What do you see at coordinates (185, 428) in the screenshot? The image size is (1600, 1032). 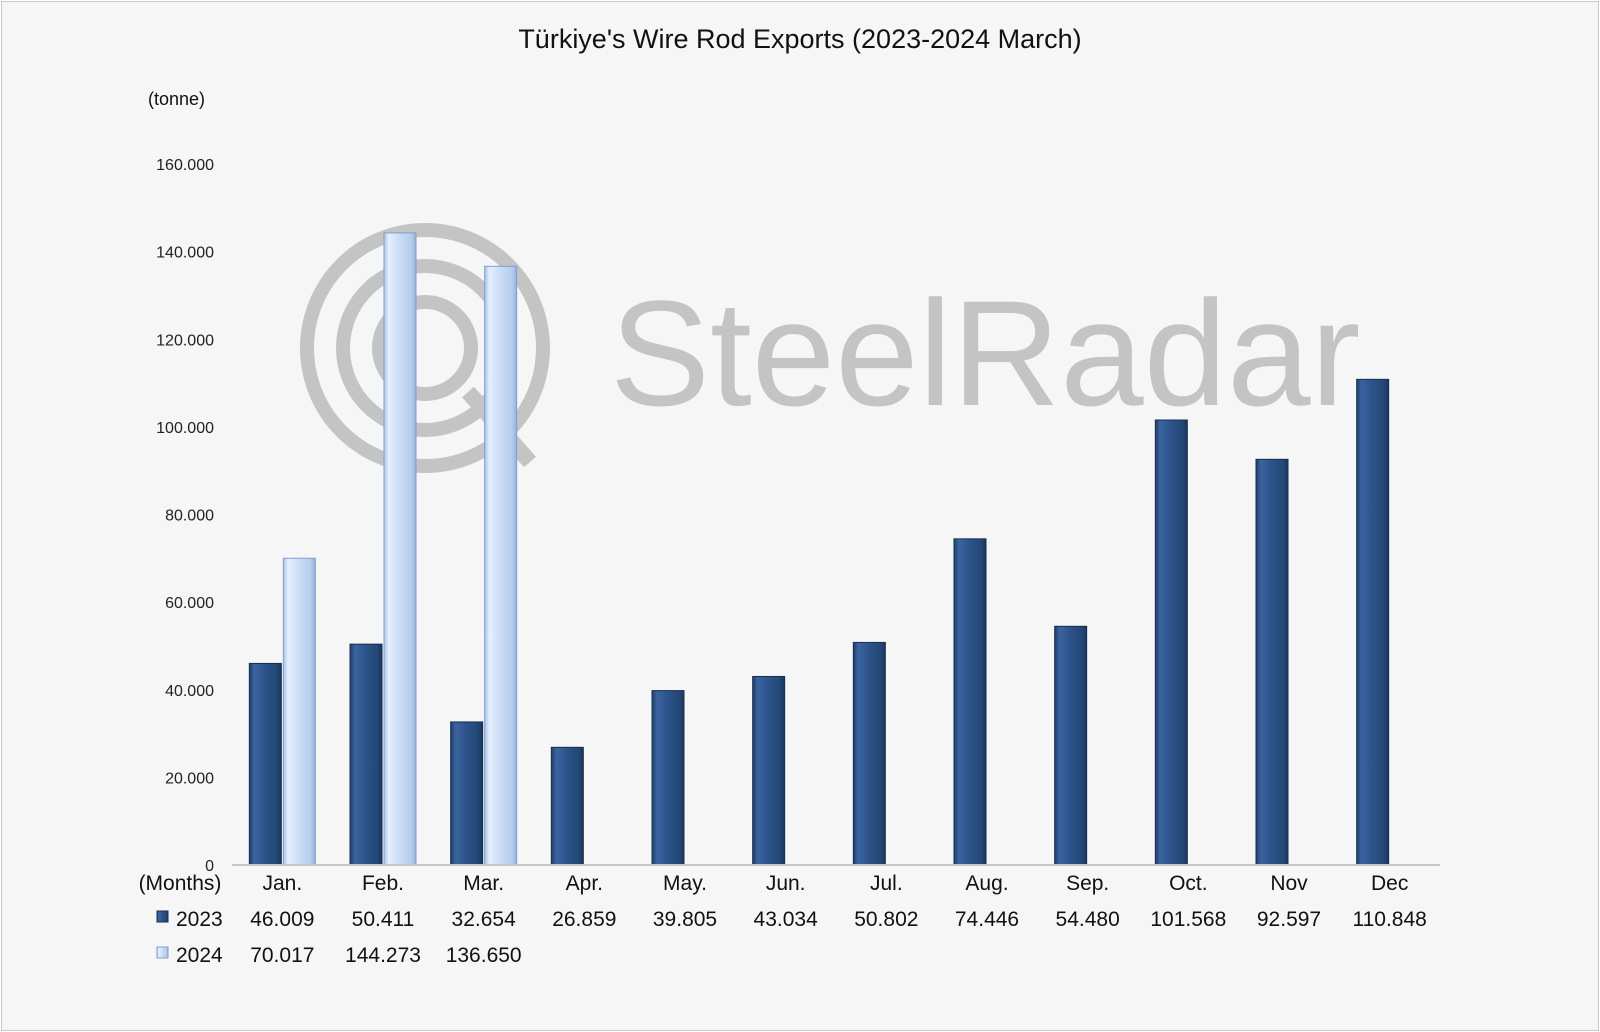 I see `y-tick-label: 100.000` at bounding box center [185, 428].